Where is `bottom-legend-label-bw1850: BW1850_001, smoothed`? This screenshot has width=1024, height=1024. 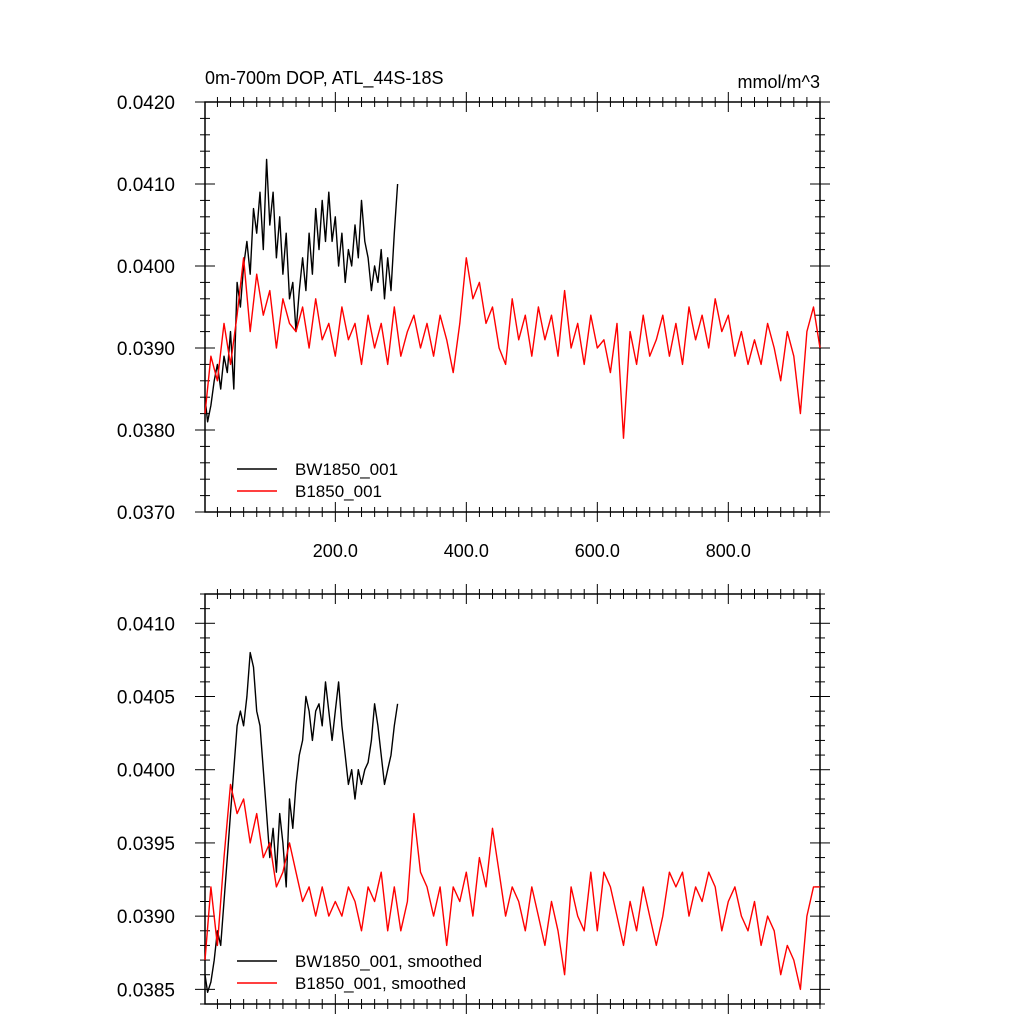 bottom-legend-label-bw1850: BW1850_001, smoothed is located at coordinates (388, 961).